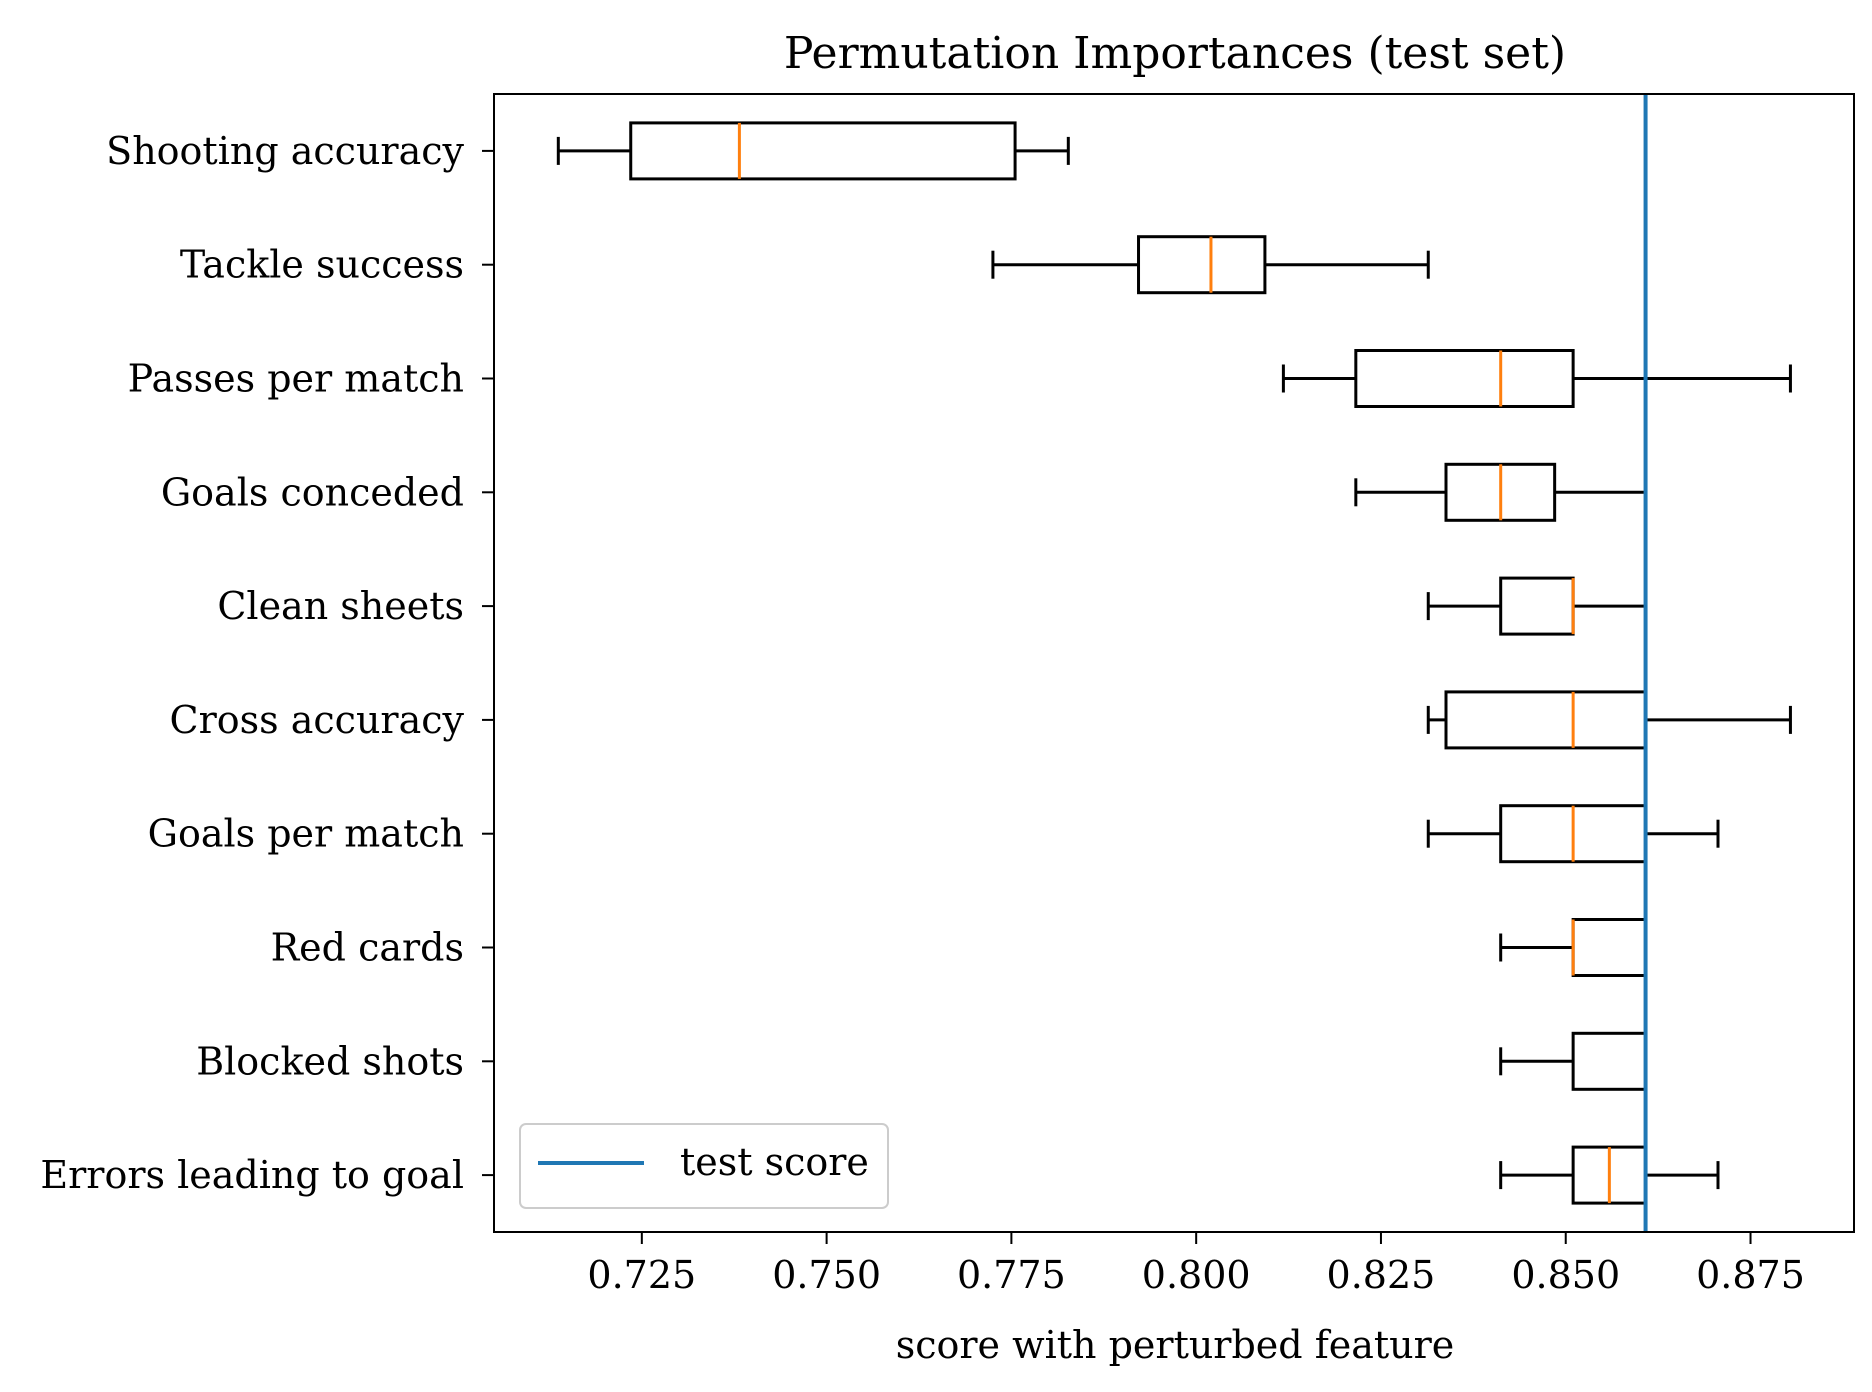  I want to click on y-tick-label: Blocked shots, so click(330, 1061).